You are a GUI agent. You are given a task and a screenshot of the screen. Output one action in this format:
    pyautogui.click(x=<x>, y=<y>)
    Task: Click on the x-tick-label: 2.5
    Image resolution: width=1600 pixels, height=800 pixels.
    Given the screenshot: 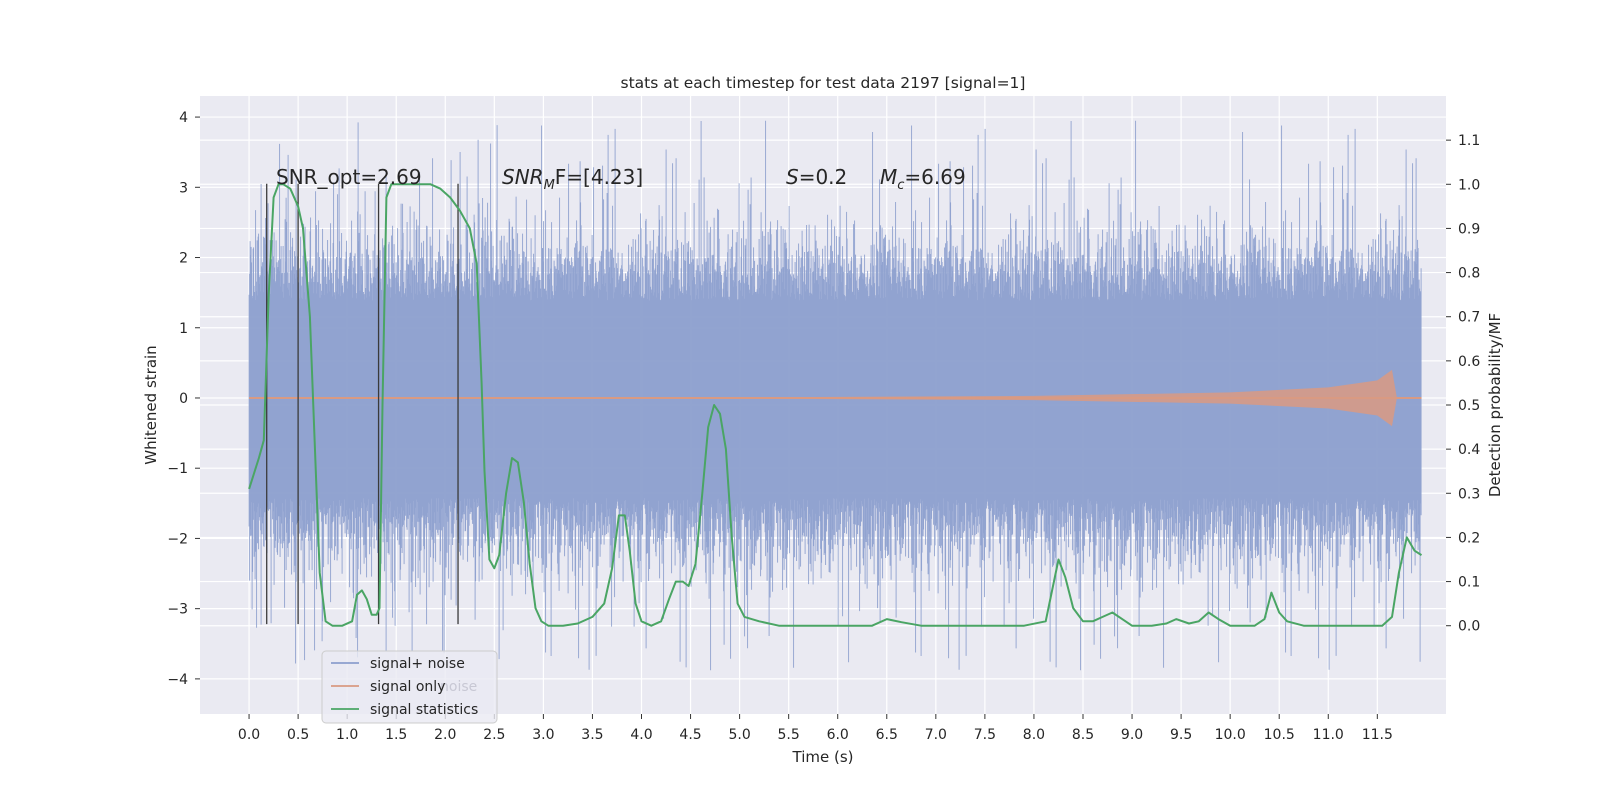 What is the action you would take?
    pyautogui.click(x=494, y=735)
    